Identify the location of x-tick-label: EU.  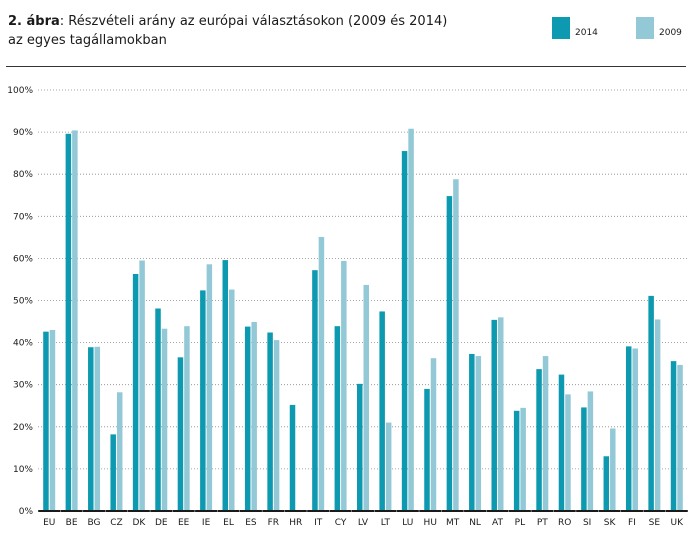
(49, 523).